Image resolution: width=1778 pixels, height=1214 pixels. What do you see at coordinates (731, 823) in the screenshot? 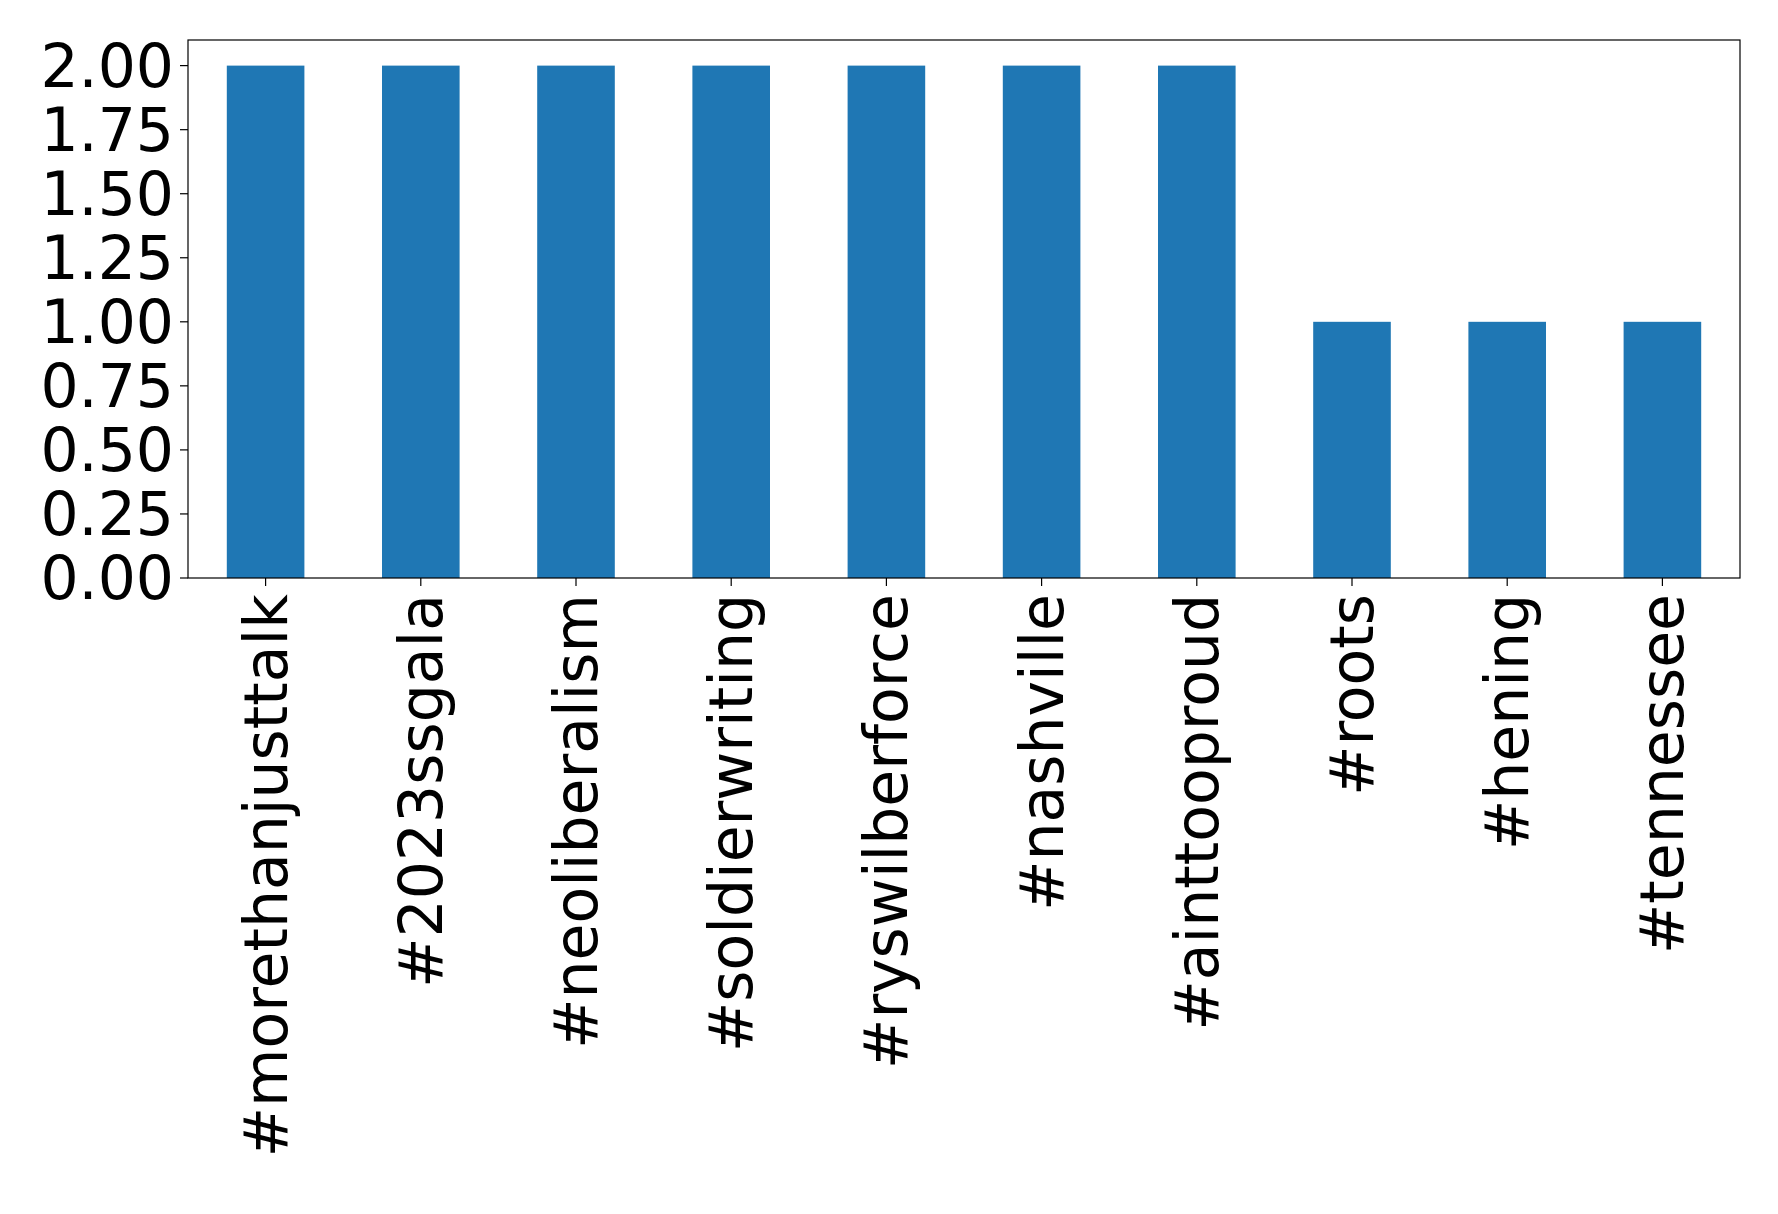
I see `x-tick-label: #soldierwriting` at bounding box center [731, 823].